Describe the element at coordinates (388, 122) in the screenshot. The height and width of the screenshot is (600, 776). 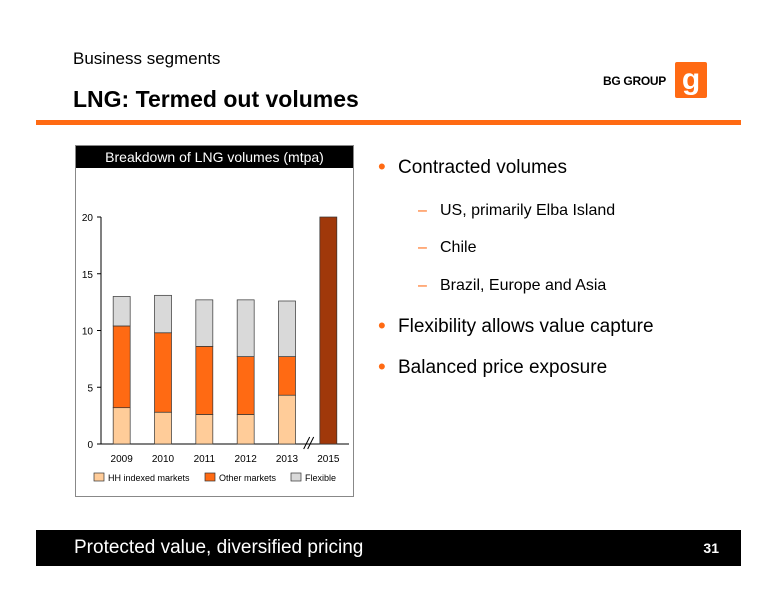
I see `title-rule` at that location.